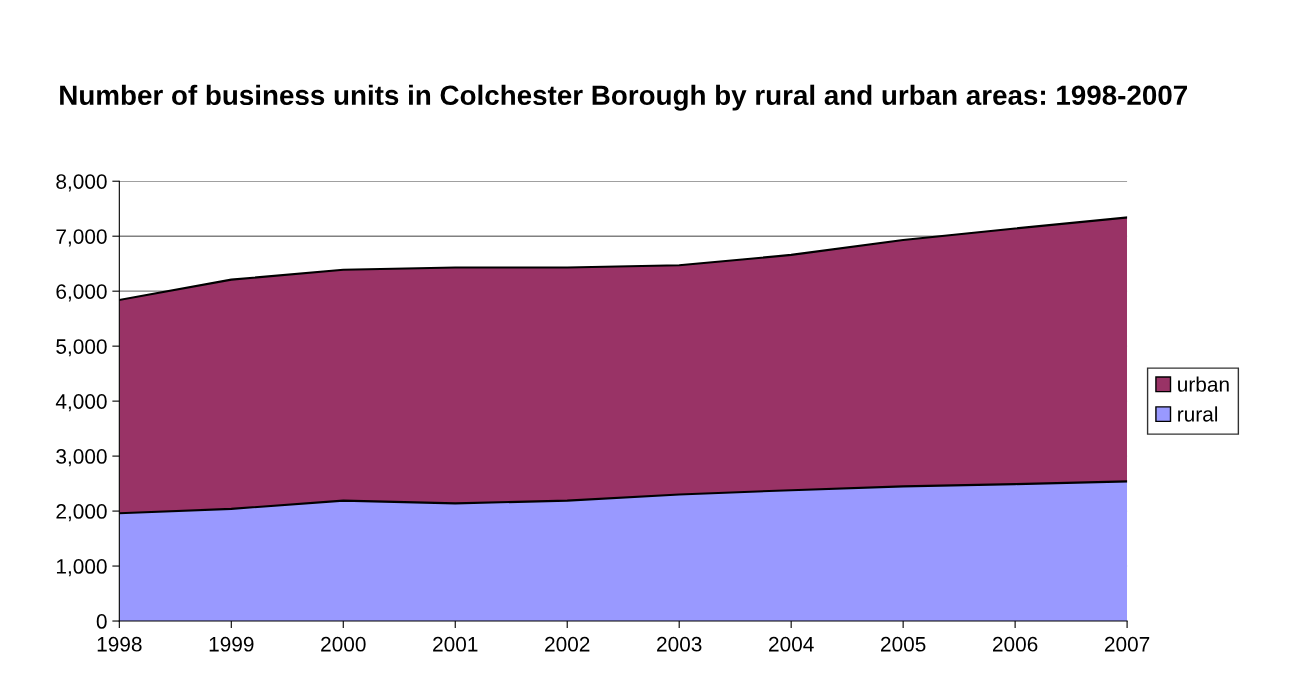 This screenshot has height=697, width=1297. Describe the element at coordinates (455, 644) in the screenshot. I see `x-tick-label: 2001` at that location.